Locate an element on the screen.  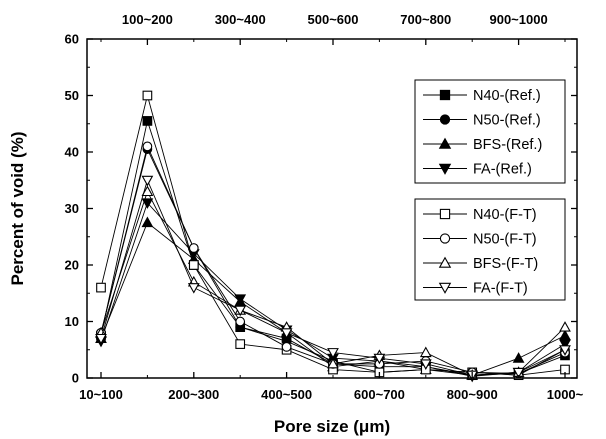
x-bottom-tick-label: 400~500 is located at coordinates (286, 394).